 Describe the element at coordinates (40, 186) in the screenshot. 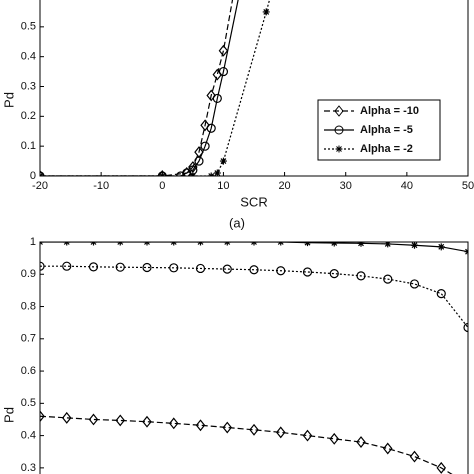

I see `x-tick-label: -20` at that location.